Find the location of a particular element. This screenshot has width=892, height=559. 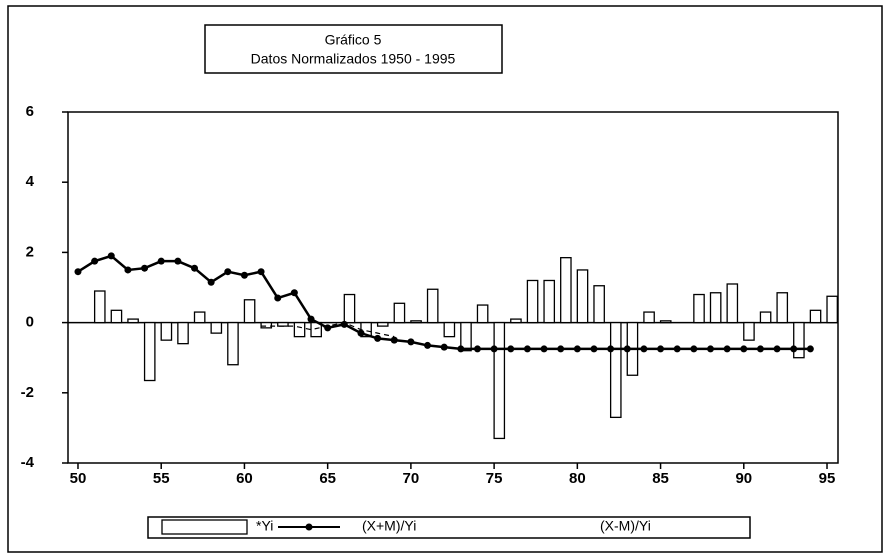

x-tick-label: 90 is located at coordinates (743, 478).